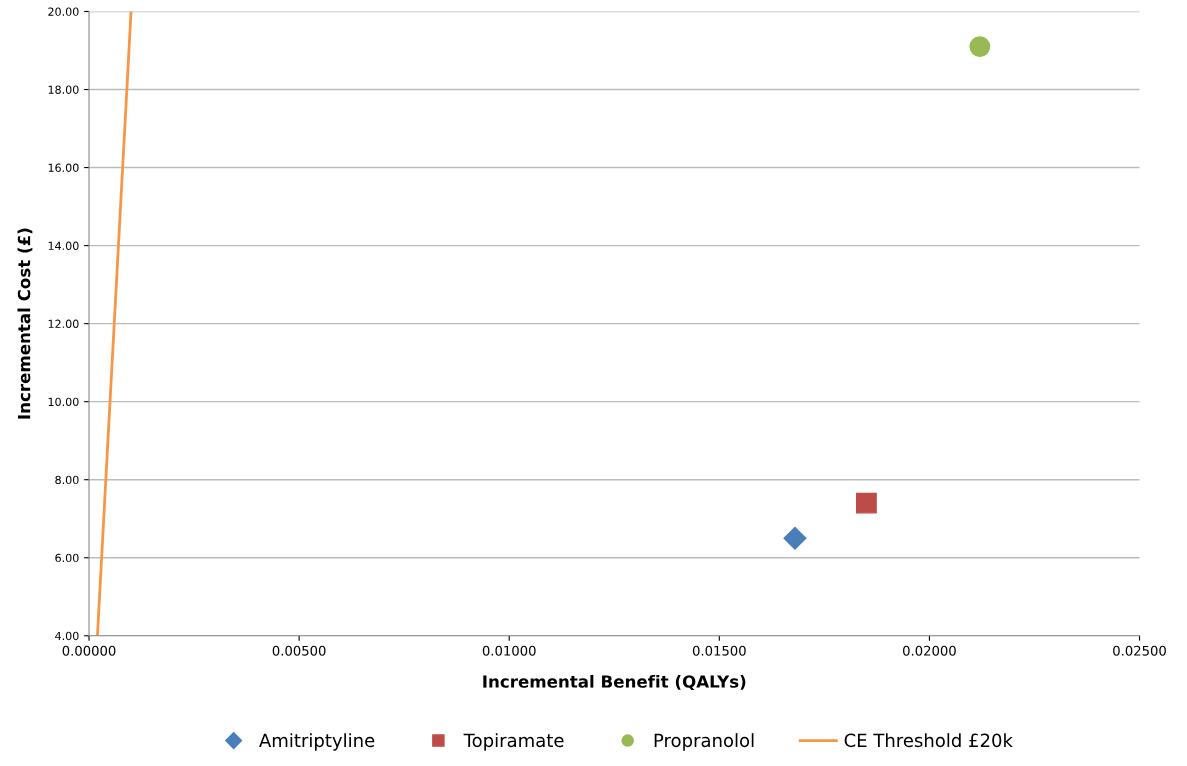 This screenshot has height=766, width=1187. I want to click on y-tick-label: 18.00, so click(63, 89).